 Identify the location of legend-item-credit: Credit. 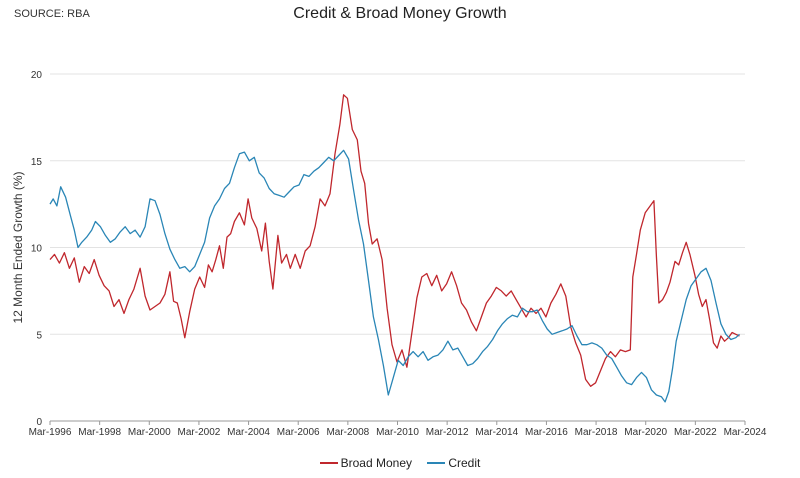
(453, 463).